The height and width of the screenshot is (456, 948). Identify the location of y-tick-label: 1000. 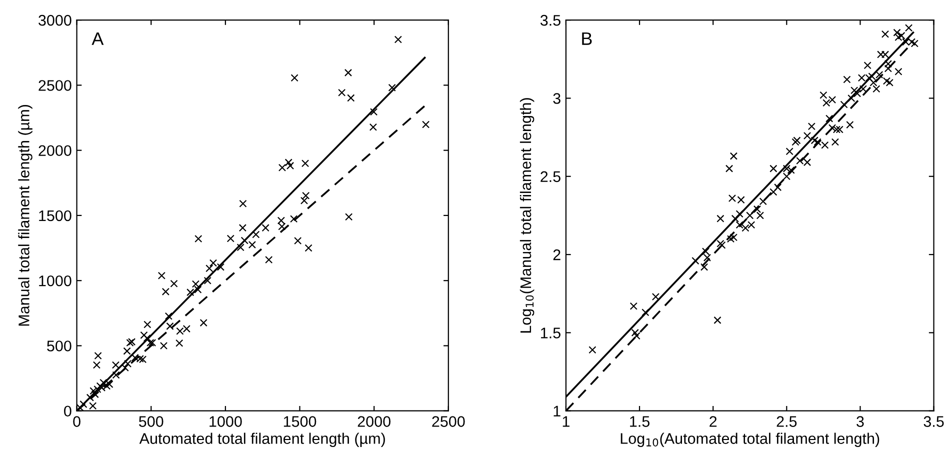
(55, 280).